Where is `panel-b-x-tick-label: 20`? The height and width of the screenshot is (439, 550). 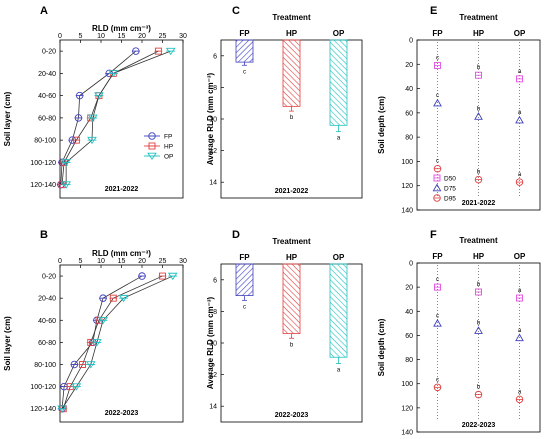 panel-b-x-tick-label: 20 is located at coordinates (142, 261).